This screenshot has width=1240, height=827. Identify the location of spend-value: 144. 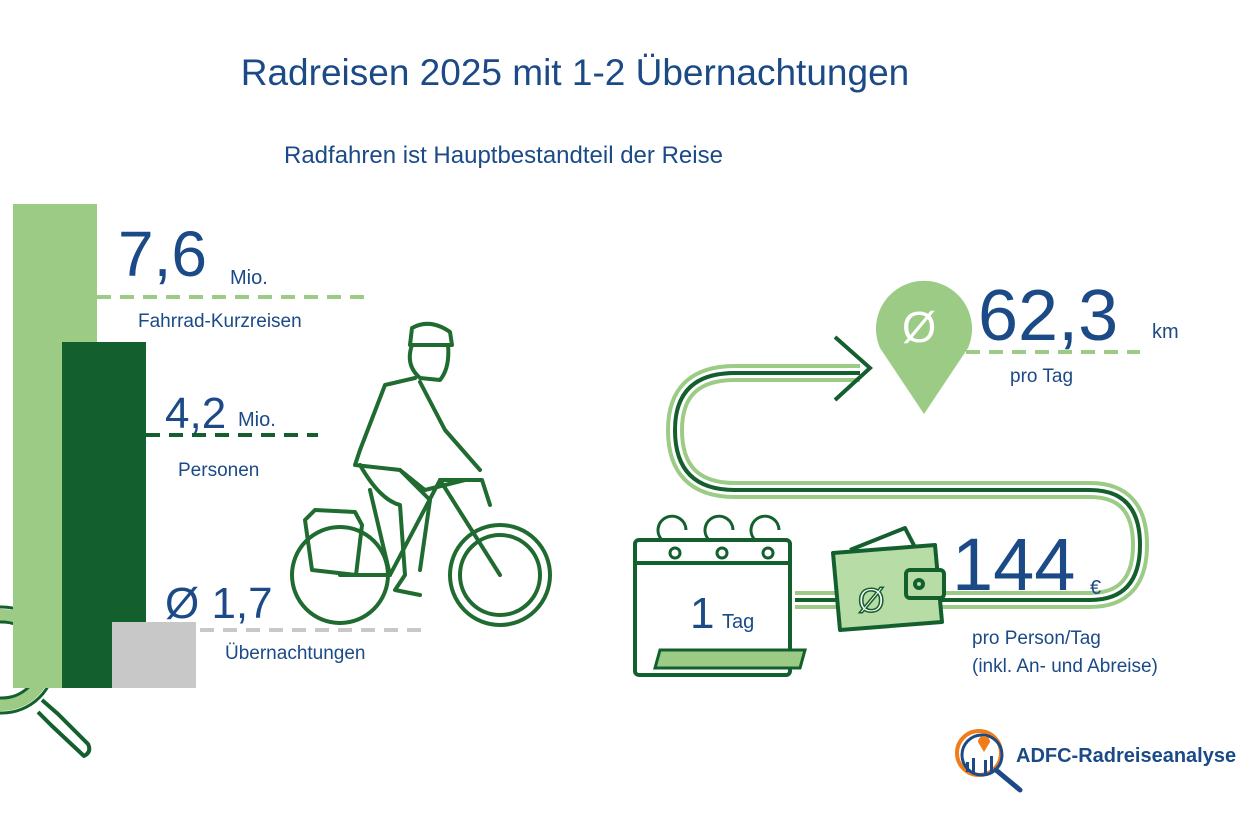
(1014, 564).